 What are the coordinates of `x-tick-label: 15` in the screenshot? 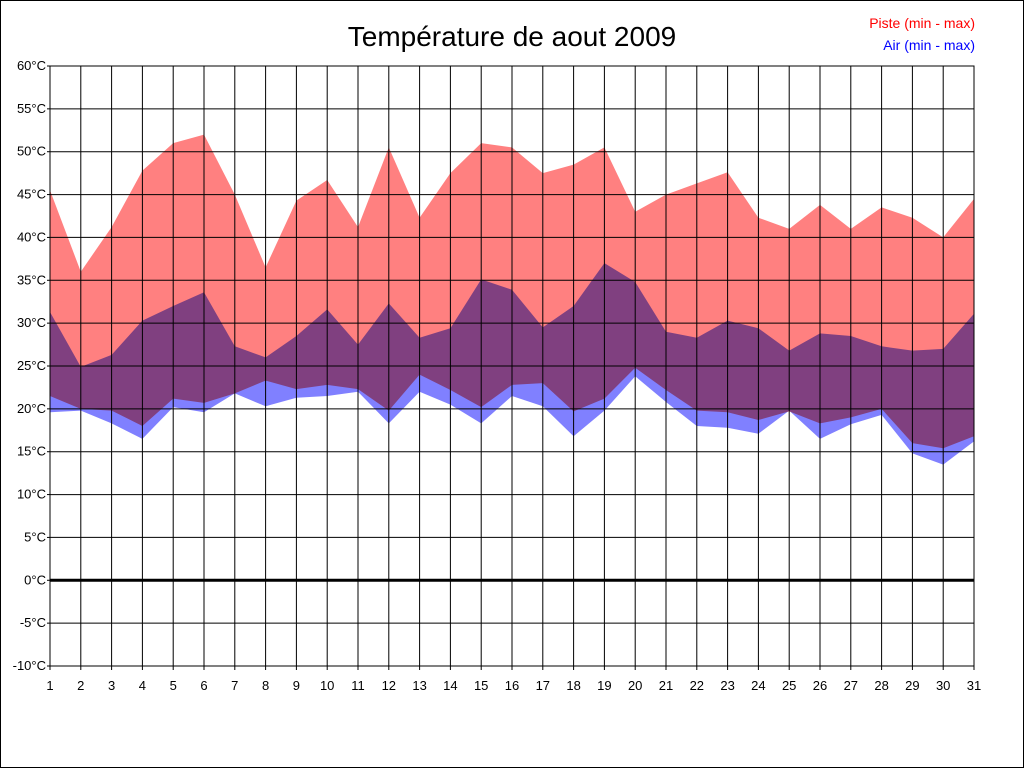 It's located at (481, 685).